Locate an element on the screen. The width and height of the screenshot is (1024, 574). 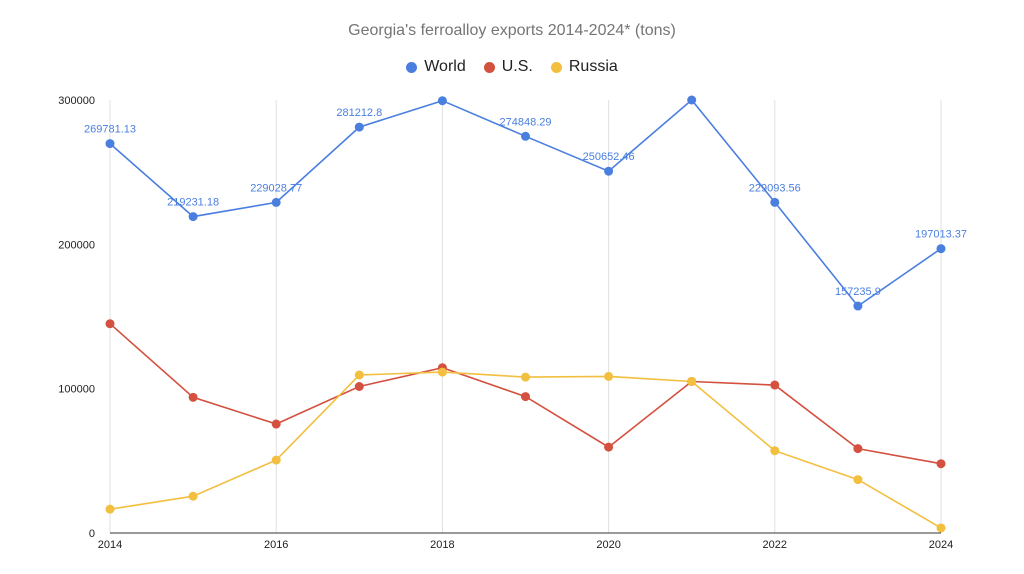
legend-swatch-us is located at coordinates (489, 67).